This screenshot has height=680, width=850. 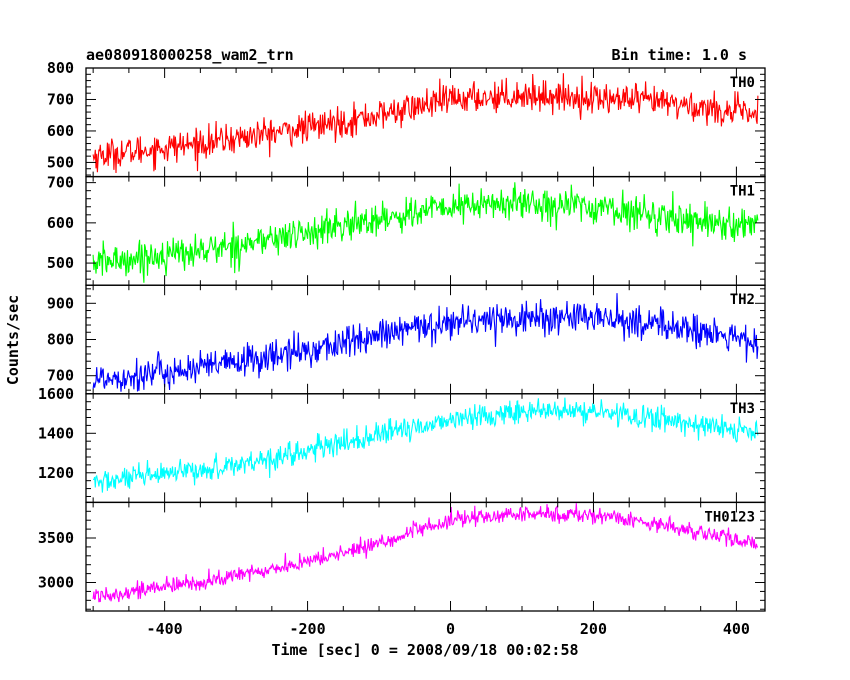 What do you see at coordinates (742, 300) in the screenshot?
I see `panel-label-th2: TH2` at bounding box center [742, 300].